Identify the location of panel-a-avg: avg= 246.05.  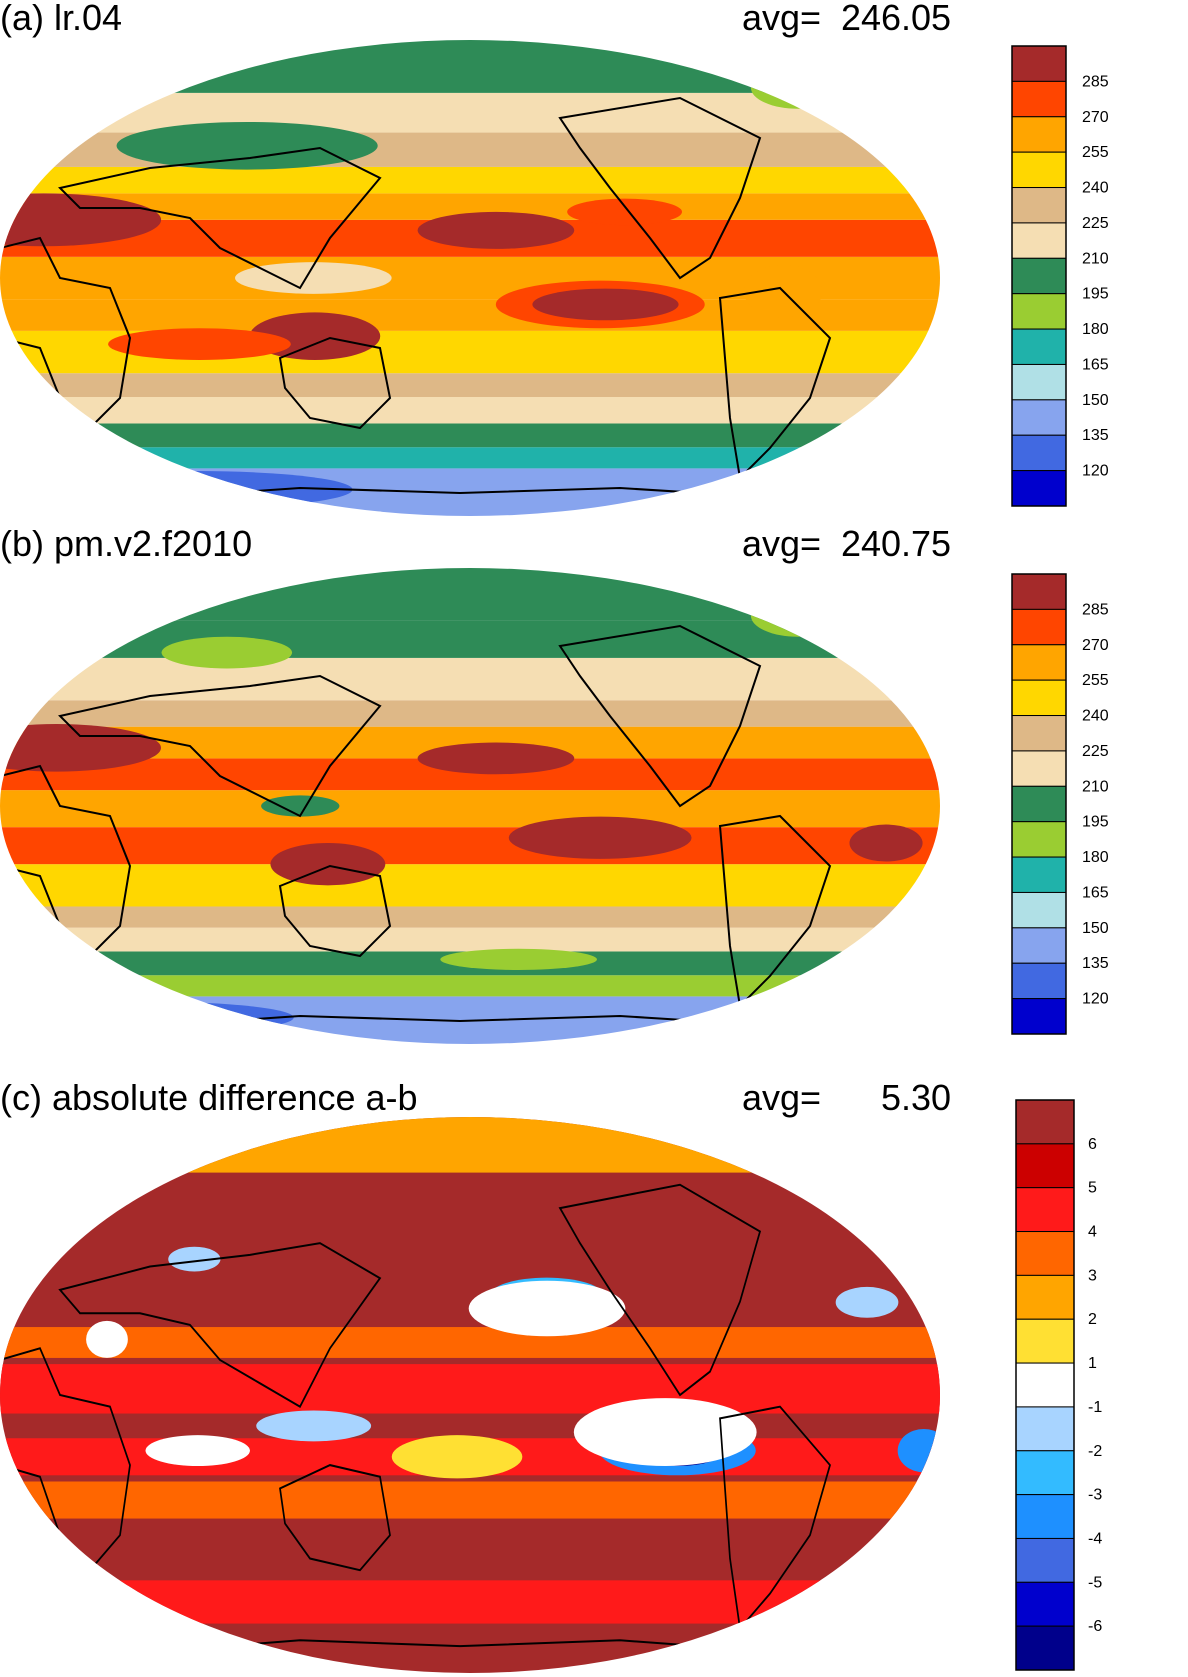
(846, 18).